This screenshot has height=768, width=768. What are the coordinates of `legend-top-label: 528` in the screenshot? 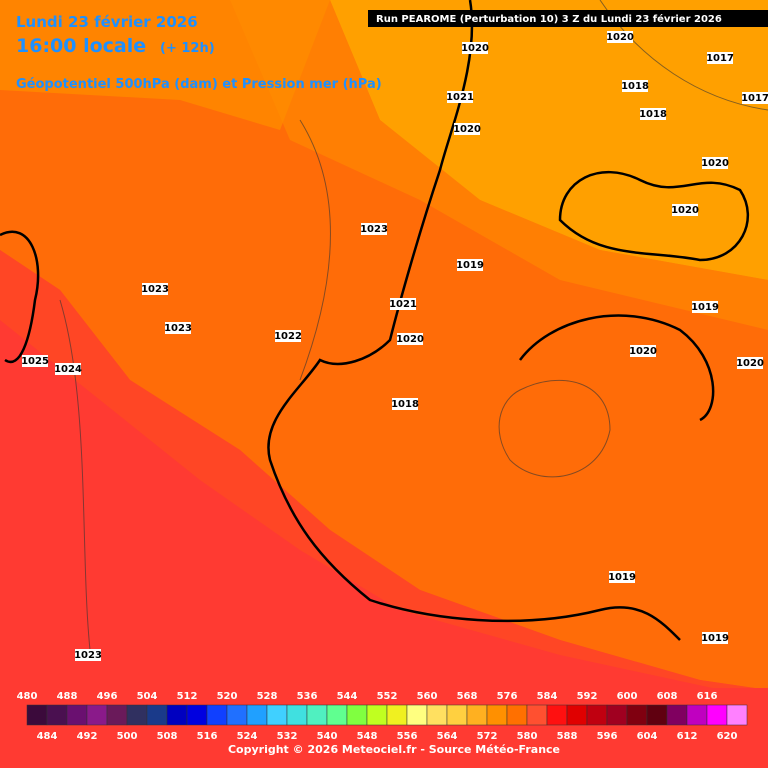 It's located at (267, 696).